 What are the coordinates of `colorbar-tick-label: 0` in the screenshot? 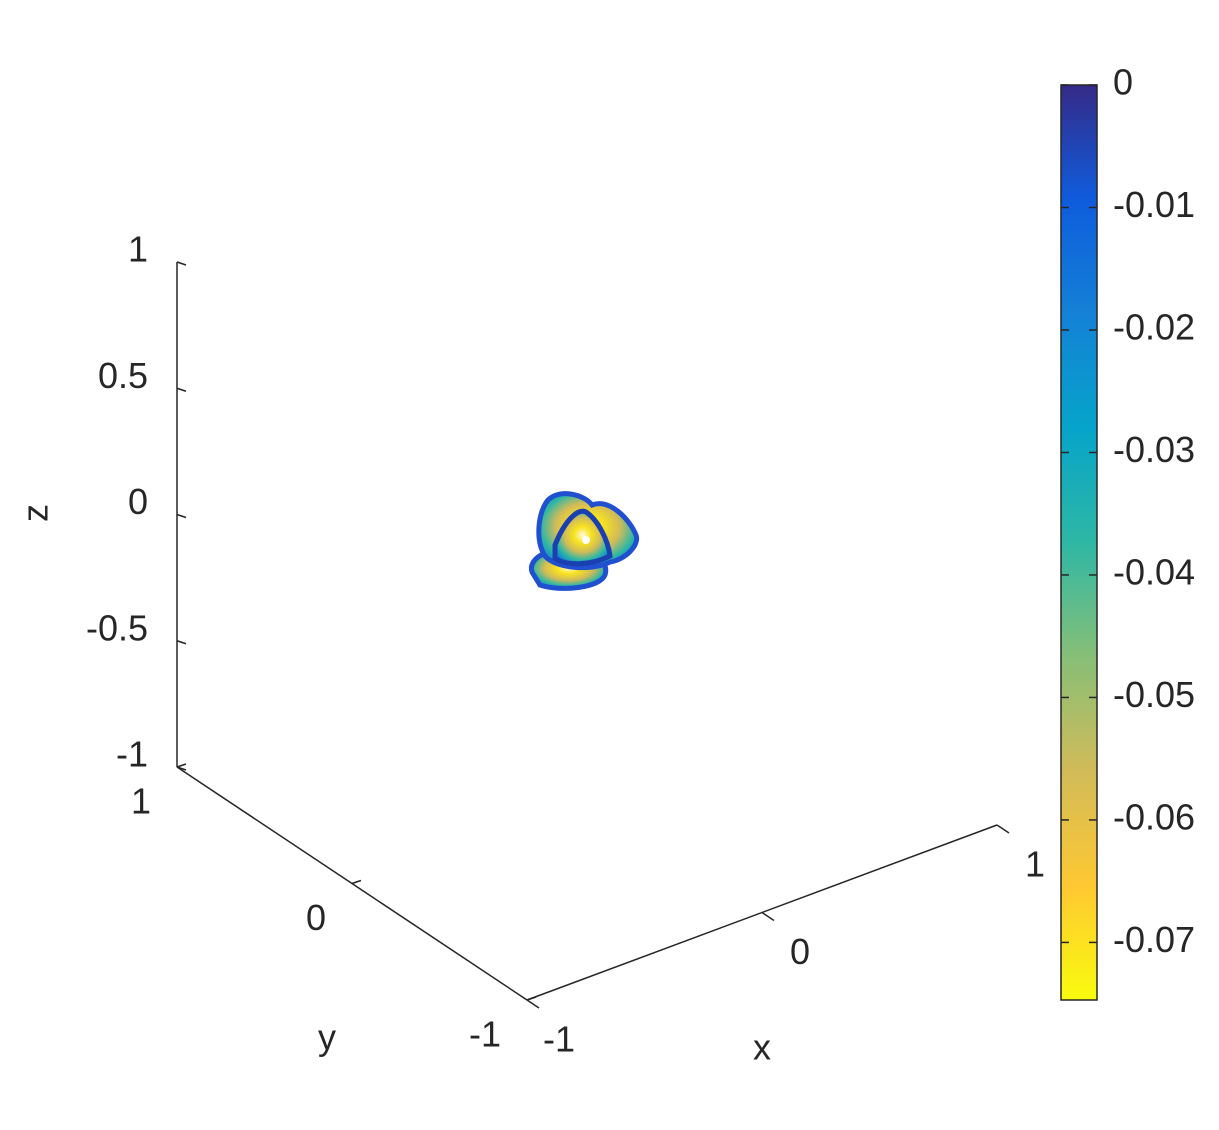 It's located at (1123, 82).